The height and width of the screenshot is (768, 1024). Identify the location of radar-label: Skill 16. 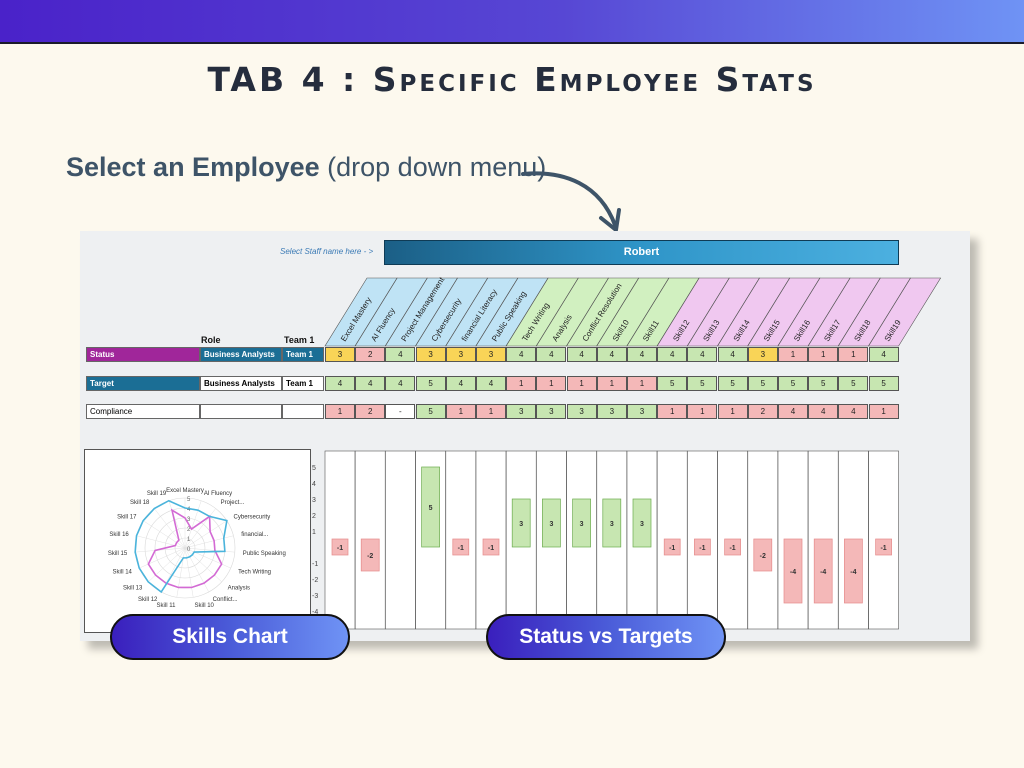
(119, 535).